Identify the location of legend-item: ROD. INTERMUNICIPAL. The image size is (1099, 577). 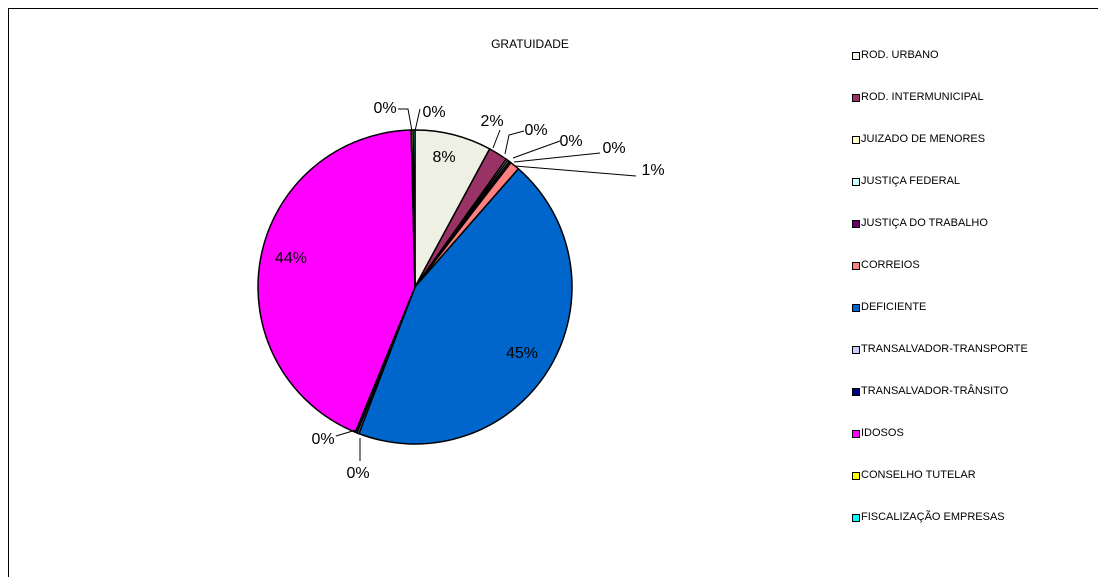
(940, 112).